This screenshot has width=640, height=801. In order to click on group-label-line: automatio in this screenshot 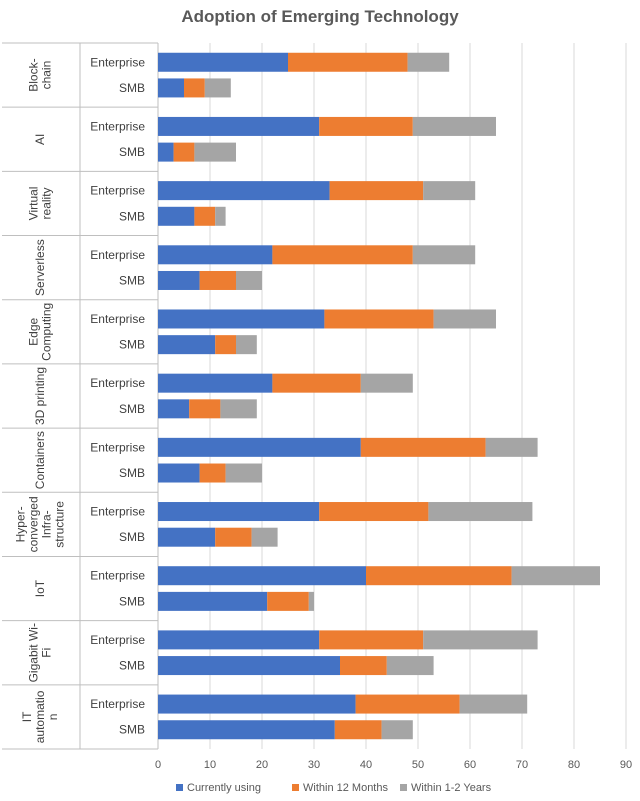, I will do `click(40, 716)`.